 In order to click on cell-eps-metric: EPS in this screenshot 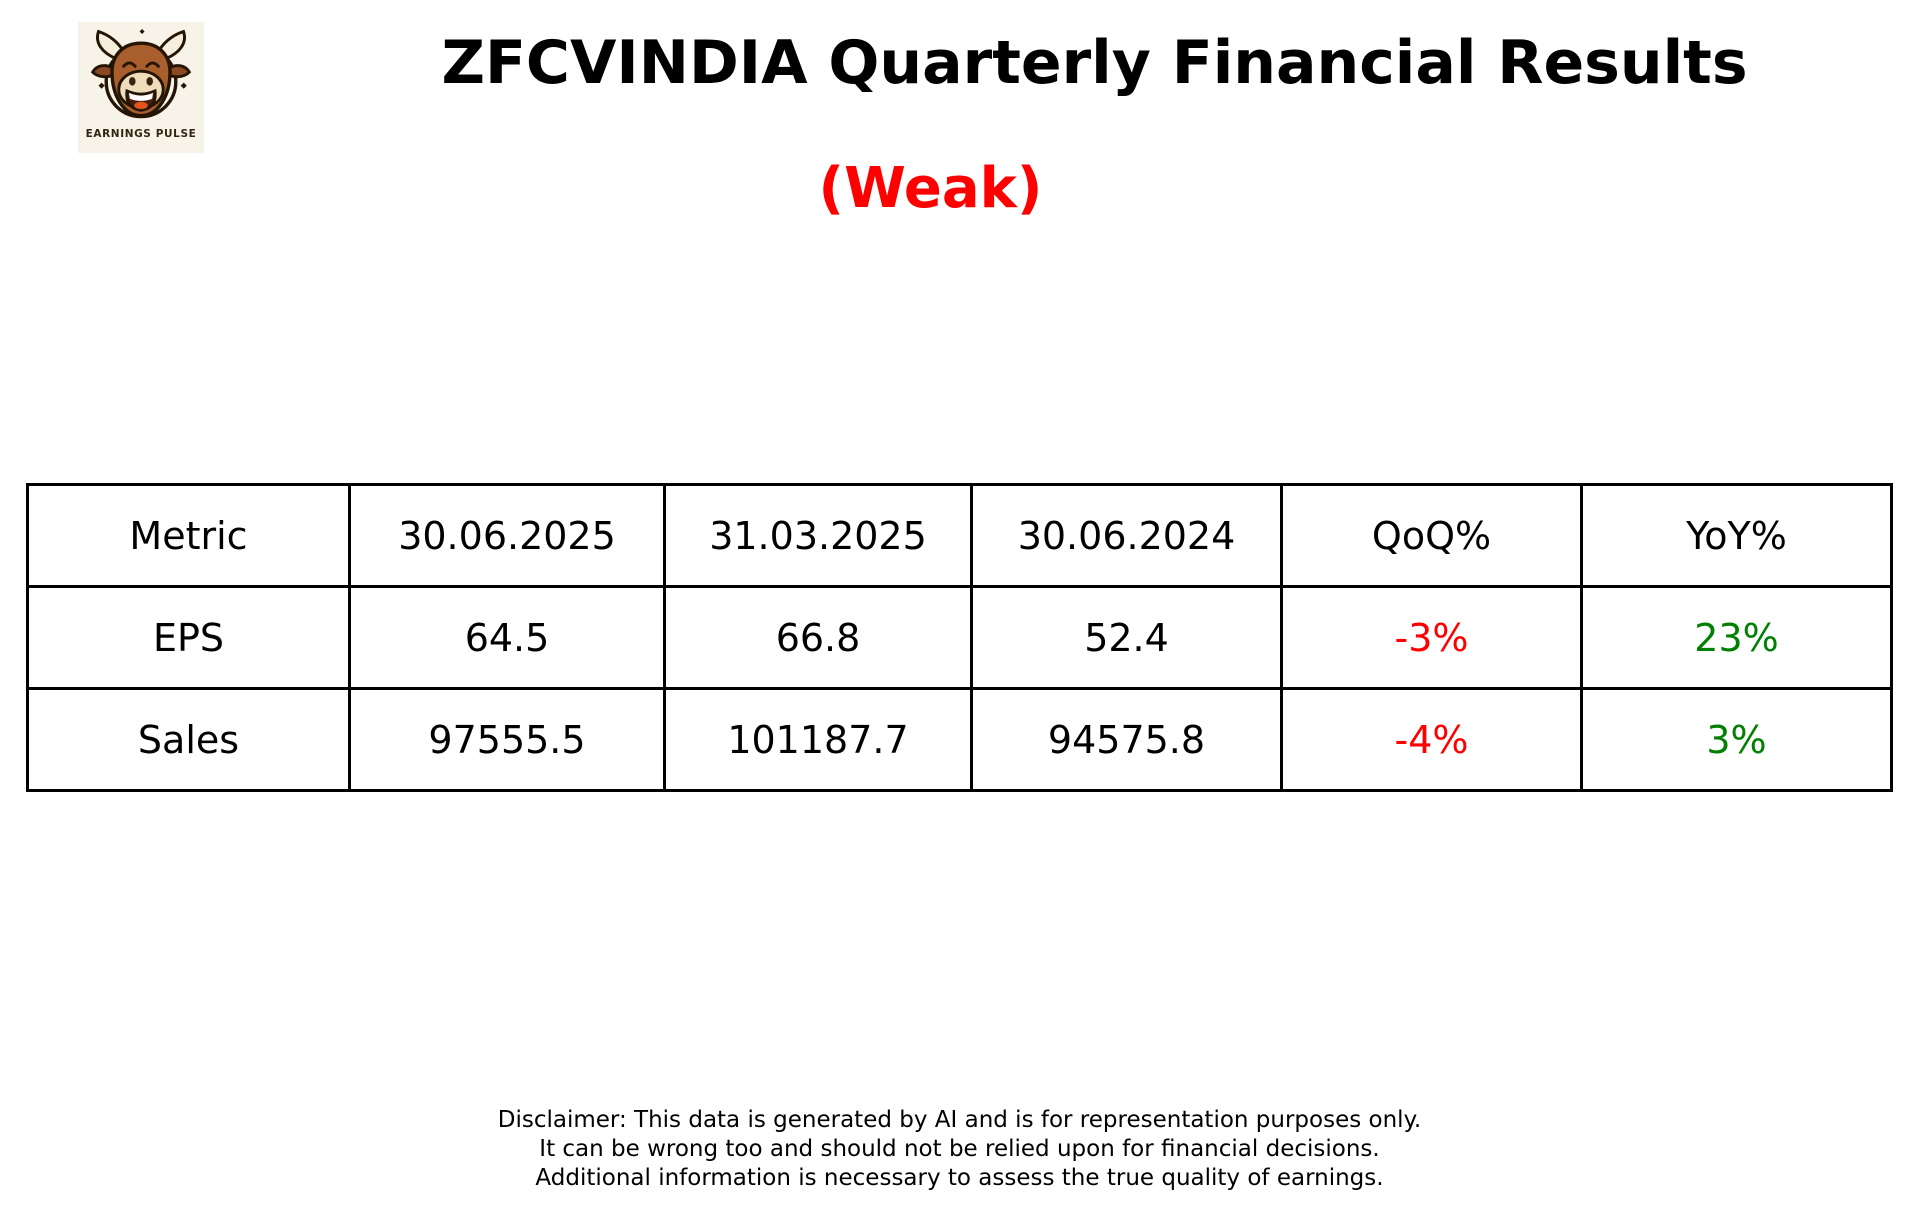, I will do `click(188, 637)`.